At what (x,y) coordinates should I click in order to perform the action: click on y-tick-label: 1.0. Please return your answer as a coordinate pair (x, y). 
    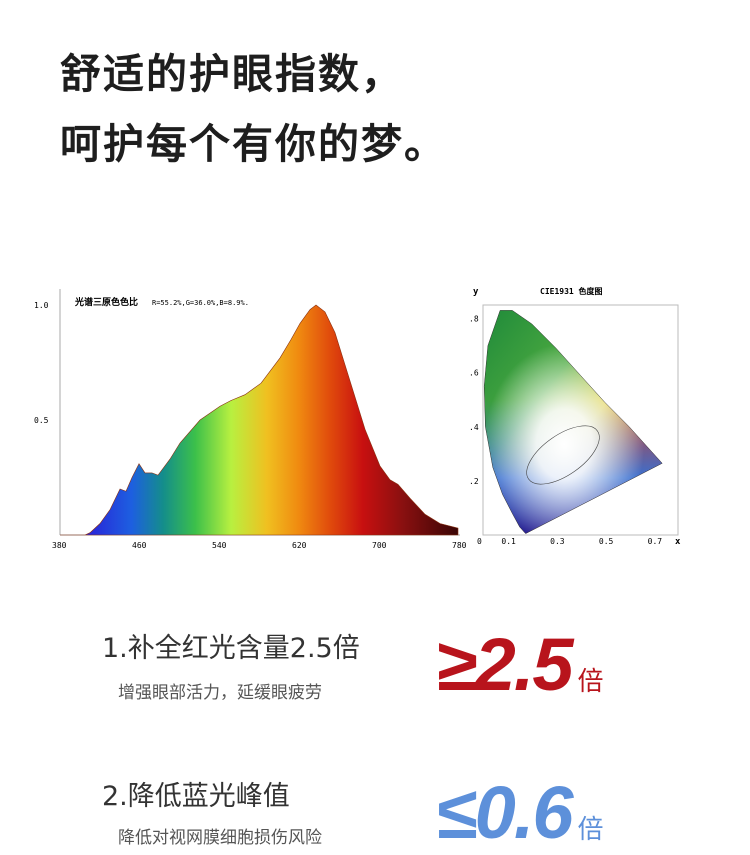
    Looking at the image, I should click on (41, 305).